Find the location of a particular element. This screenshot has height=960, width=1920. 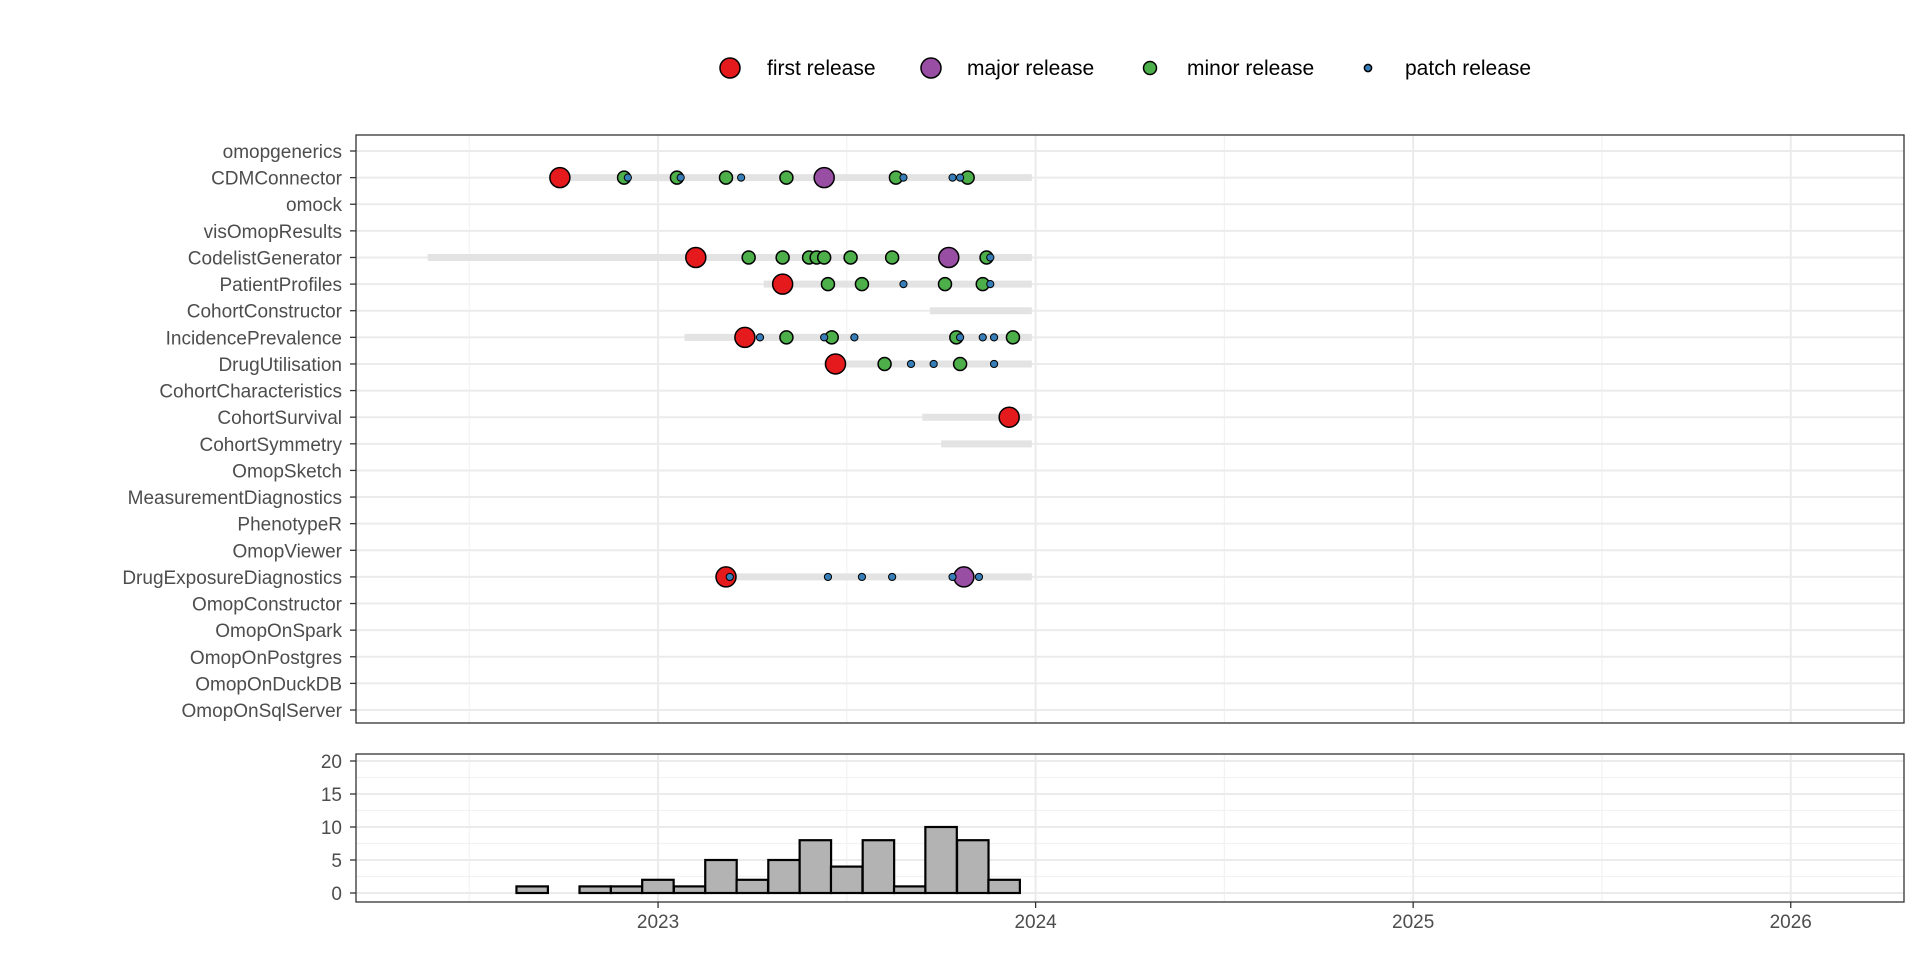

legend-patch-label: patch release is located at coordinates (1468, 68).